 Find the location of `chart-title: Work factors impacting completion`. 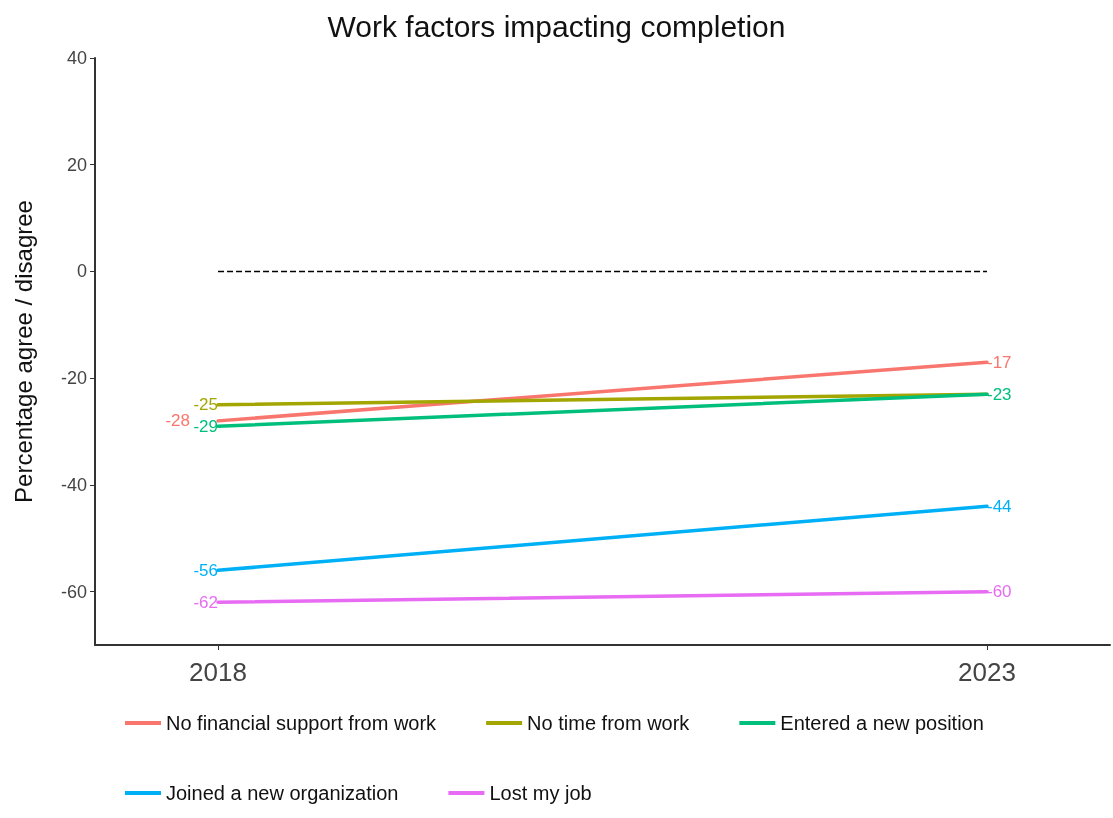

chart-title: Work factors impacting completion is located at coordinates (556, 26).